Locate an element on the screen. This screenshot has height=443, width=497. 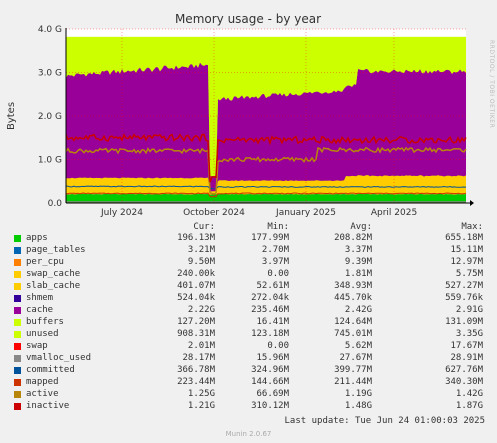
legend-max-value: 28.91M is located at coordinates (466, 358).